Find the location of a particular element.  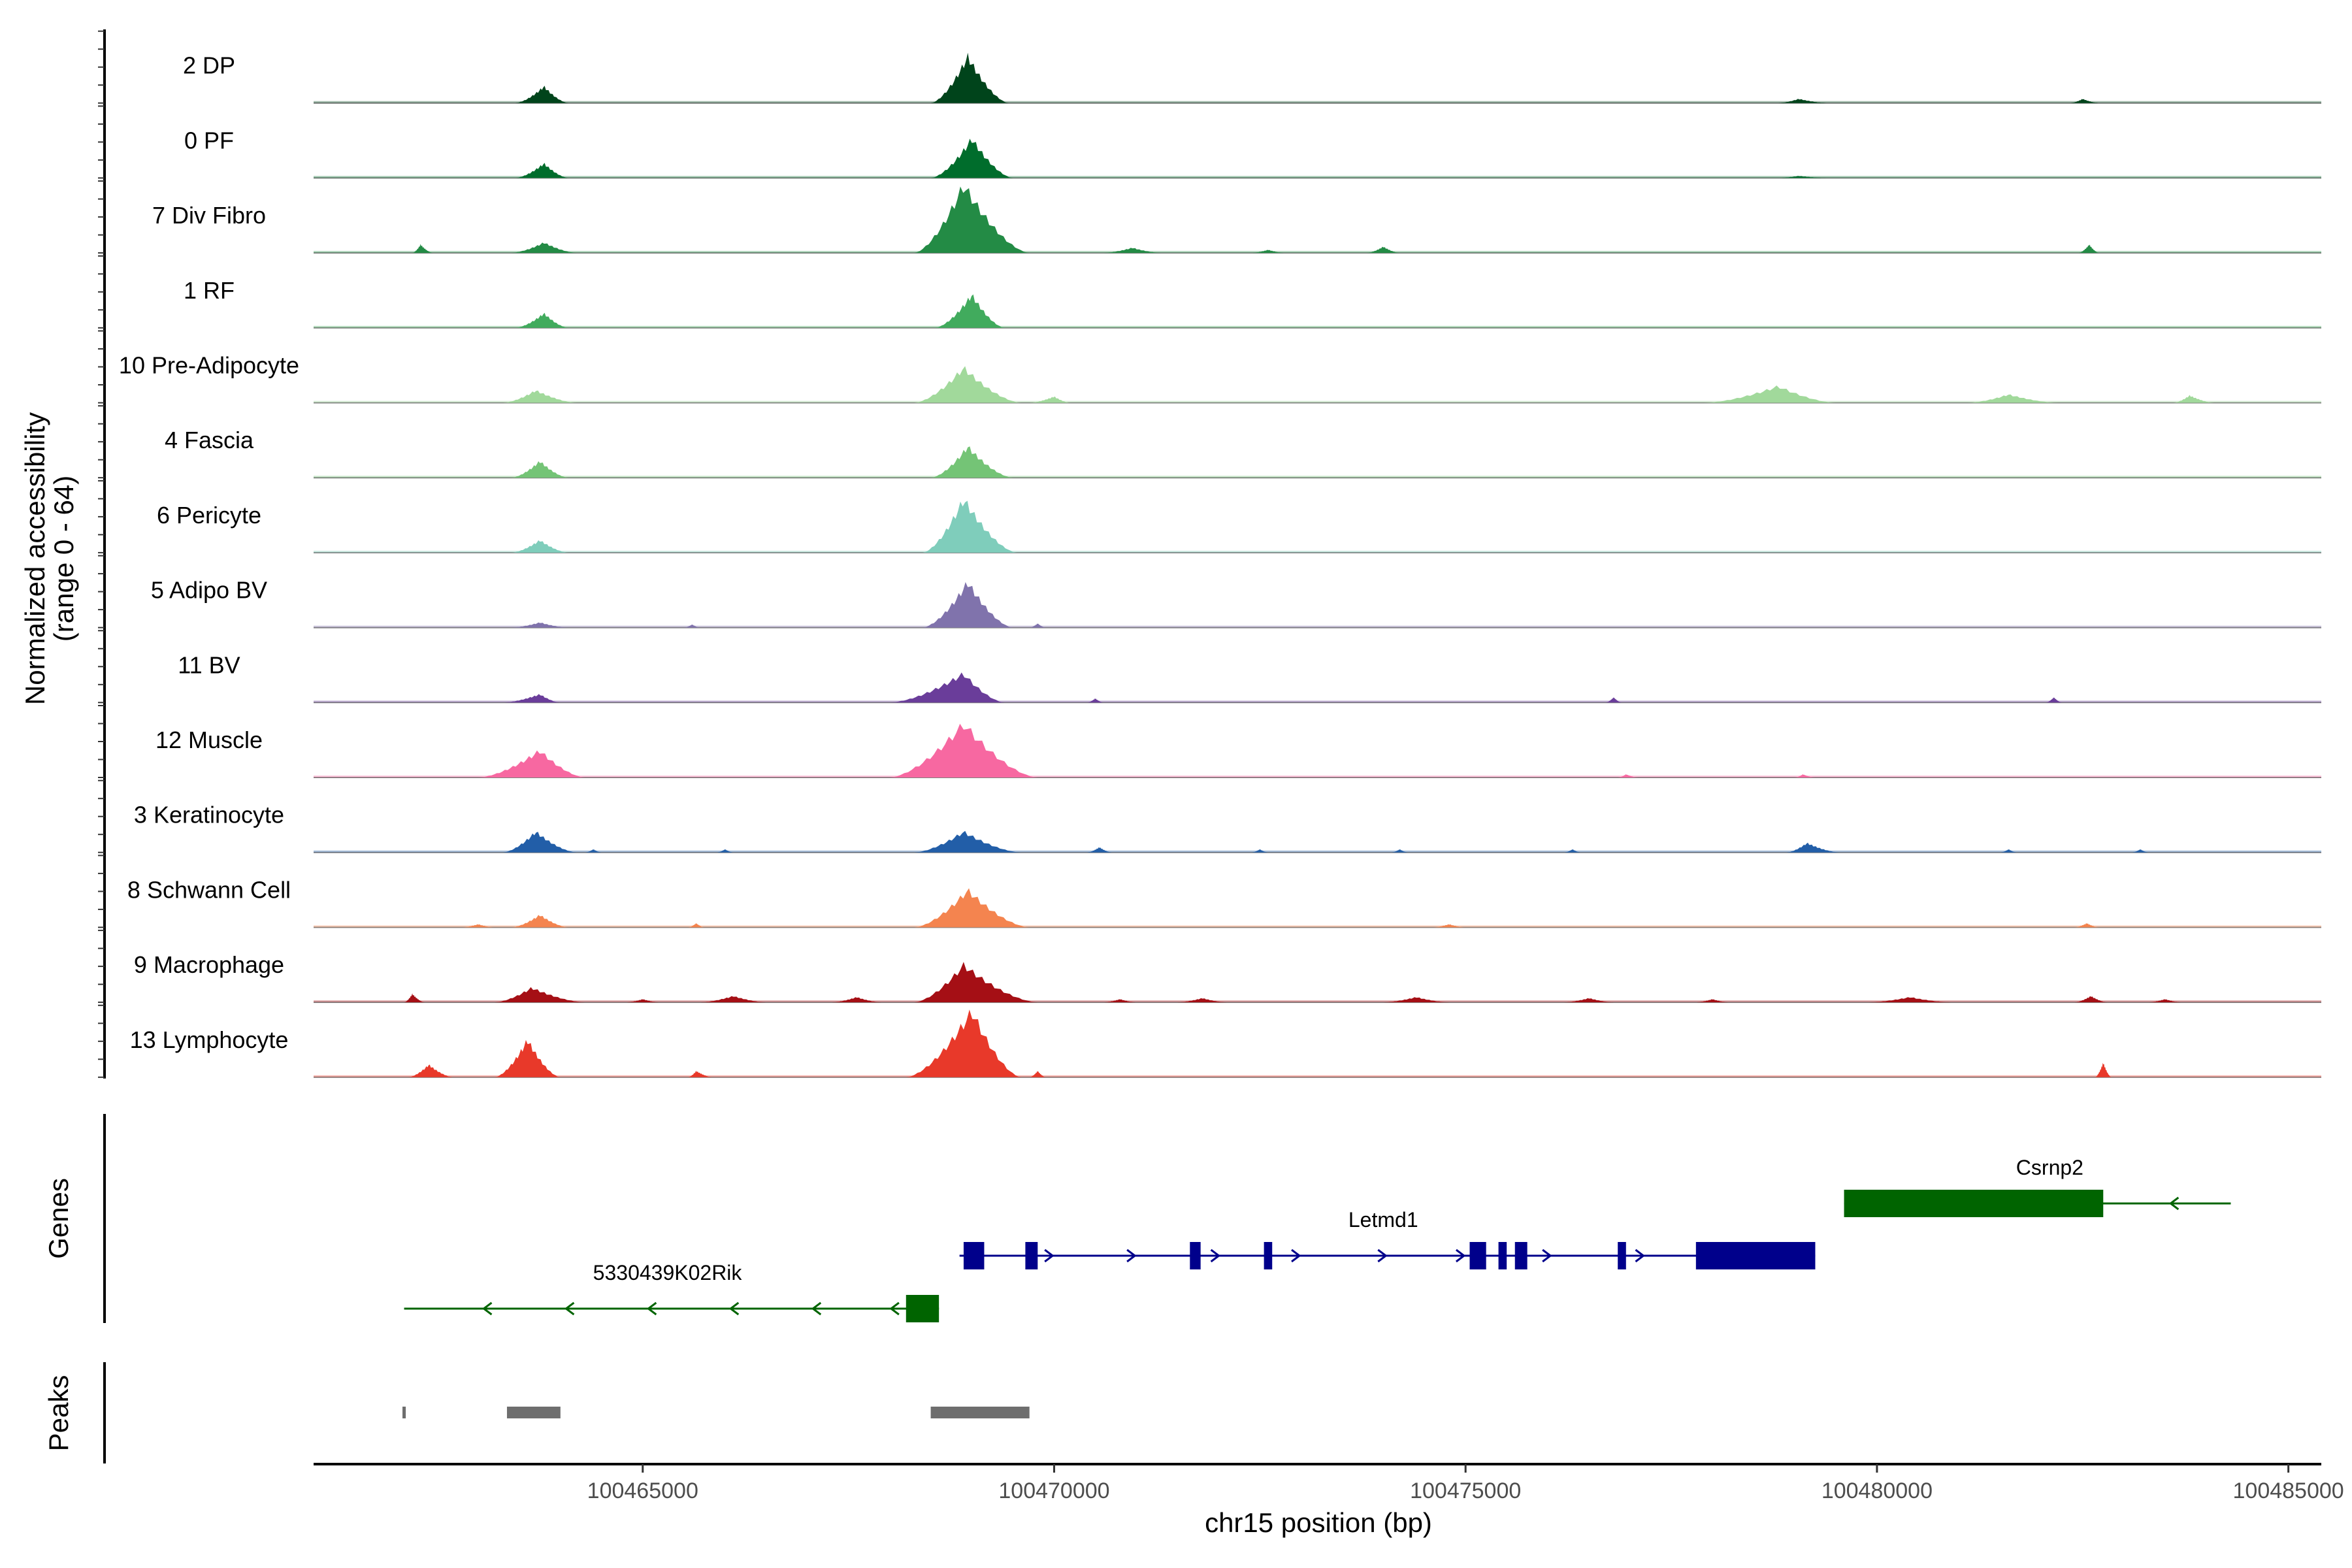

coverage-track: 13 Lymphocyte is located at coordinates (1225, 1043).